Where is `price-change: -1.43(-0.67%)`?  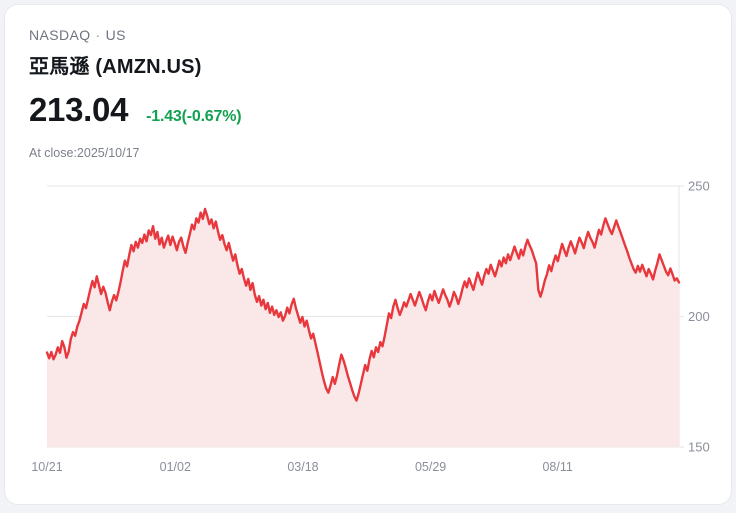
price-change: -1.43(-0.67%) is located at coordinates (194, 116).